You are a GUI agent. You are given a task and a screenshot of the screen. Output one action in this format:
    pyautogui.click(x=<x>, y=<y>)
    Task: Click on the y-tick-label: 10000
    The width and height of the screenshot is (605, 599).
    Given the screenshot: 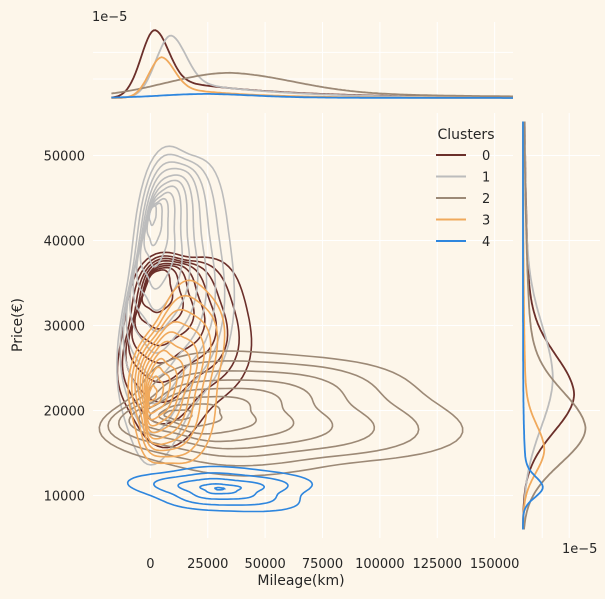 What is the action you would take?
    pyautogui.click(x=64, y=497)
    